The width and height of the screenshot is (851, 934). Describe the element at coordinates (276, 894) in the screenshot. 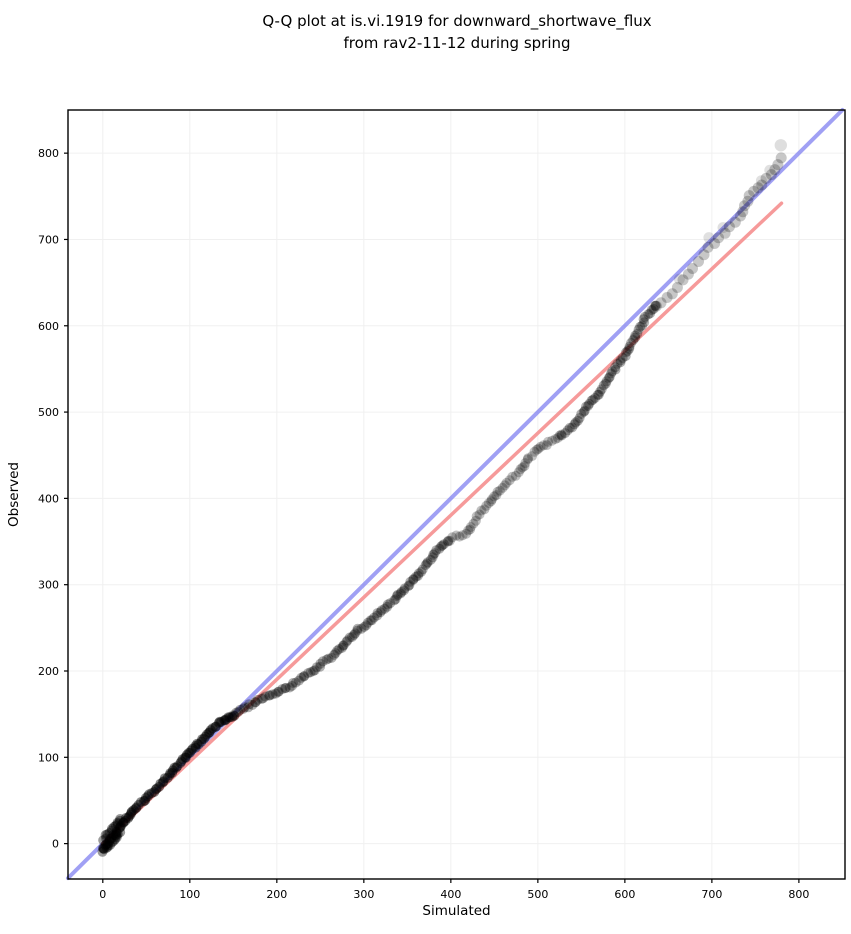

I see `x-tick-label-200: 200` at that location.